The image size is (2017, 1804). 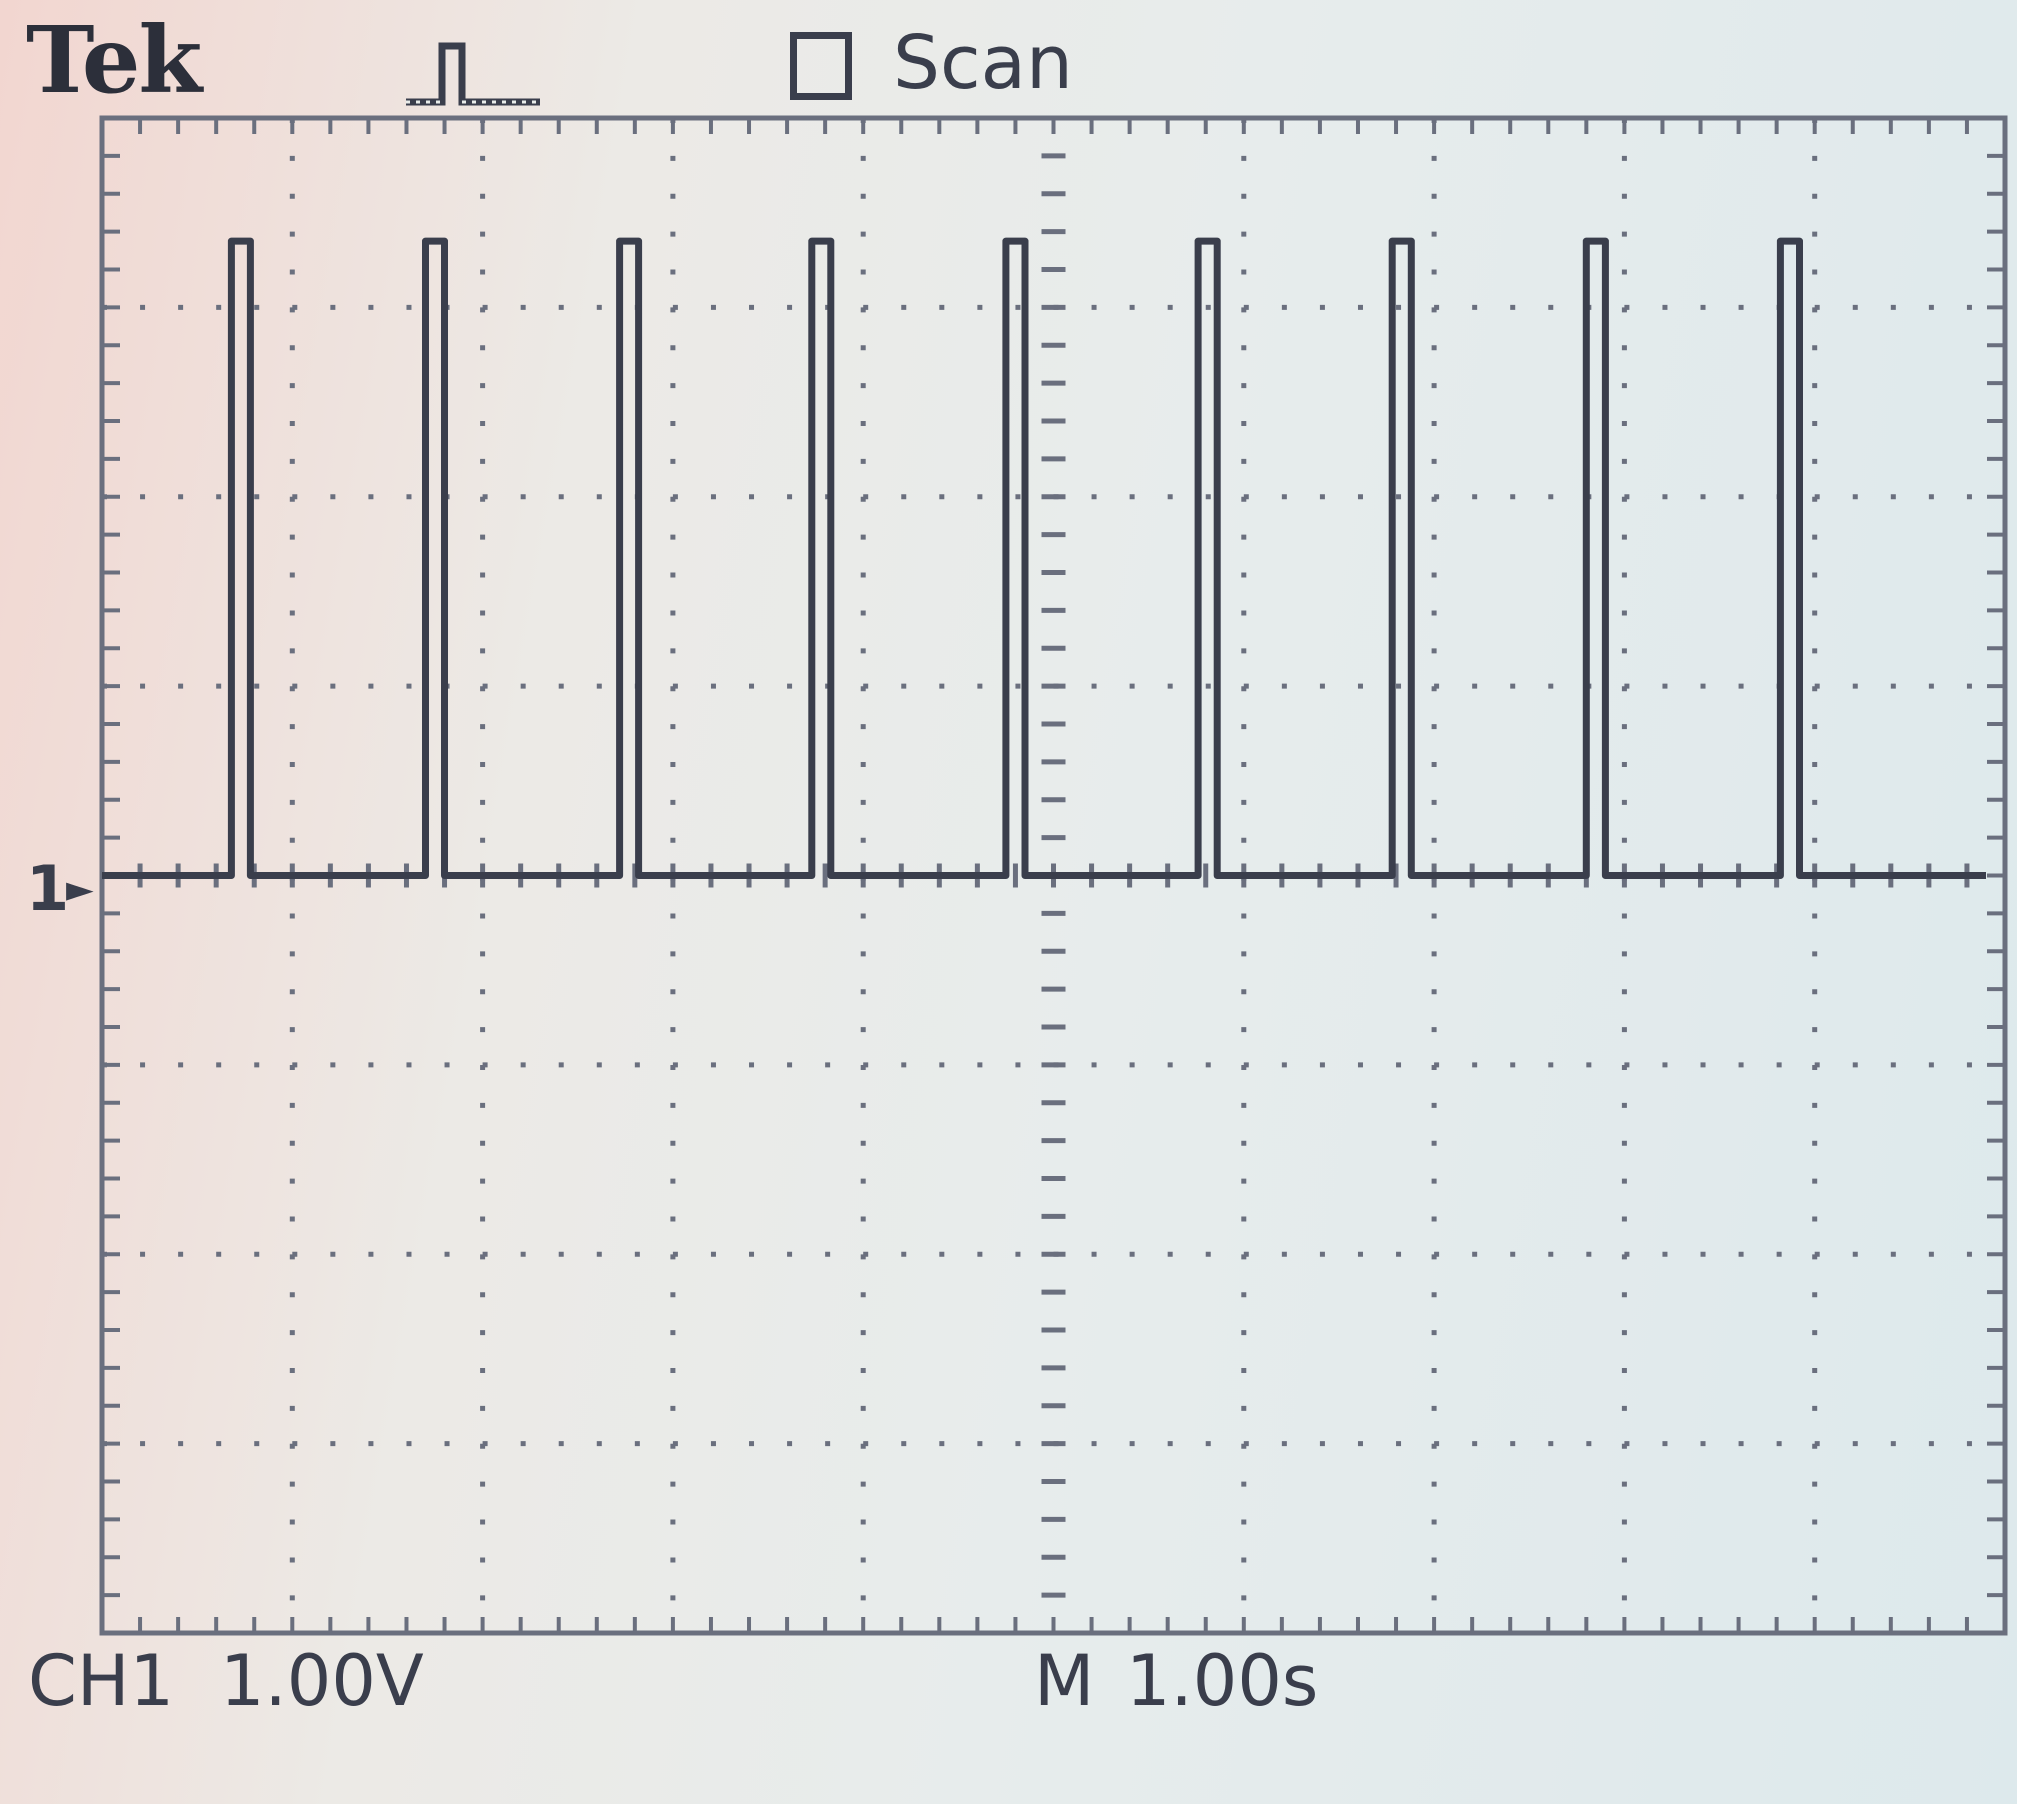 I want to click on status-bar: Tek Scan, so click(x=1008, y=60).